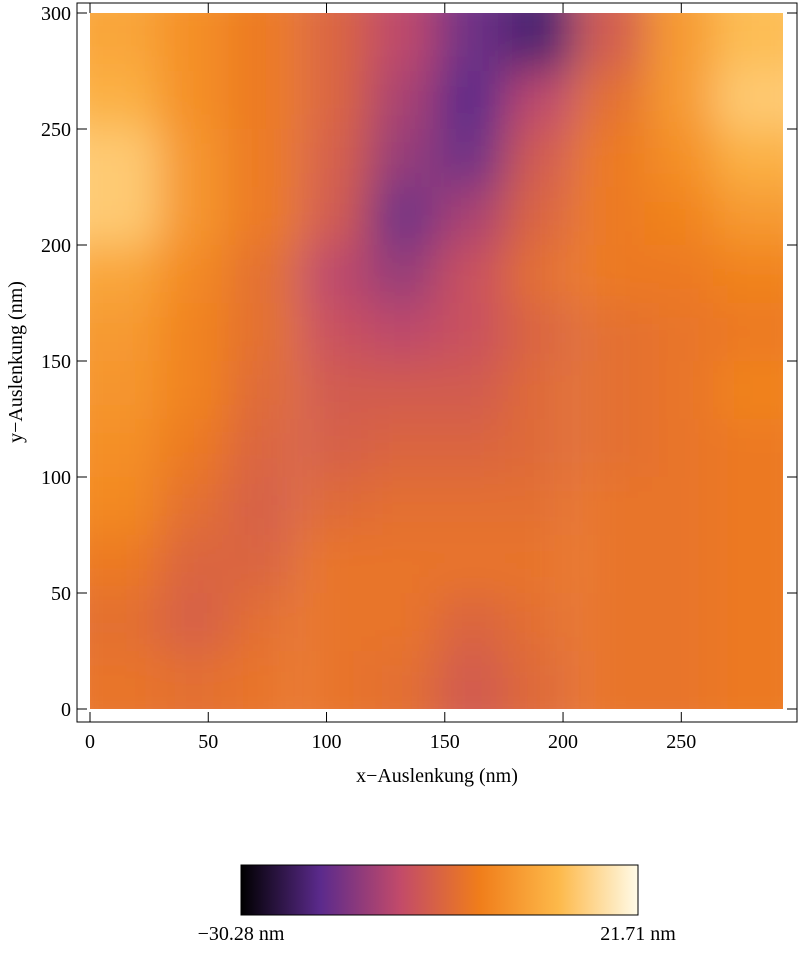 Image resolution: width=800 pixels, height=955 pixels. I want to click on x-tick-label: 50, so click(208, 742).